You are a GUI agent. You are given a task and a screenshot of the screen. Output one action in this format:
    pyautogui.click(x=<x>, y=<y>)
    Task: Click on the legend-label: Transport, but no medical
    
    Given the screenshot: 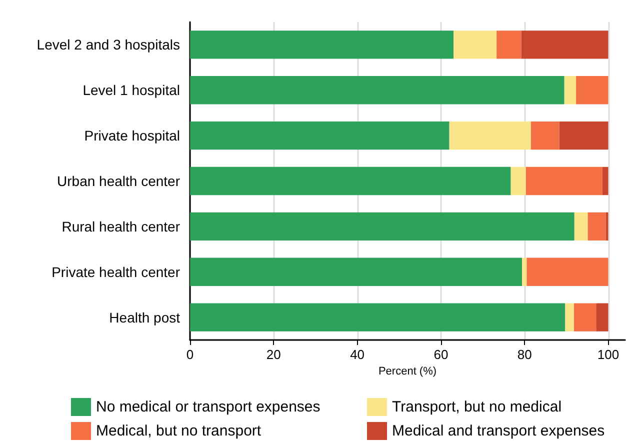 What is the action you would take?
    pyautogui.click(x=477, y=407)
    